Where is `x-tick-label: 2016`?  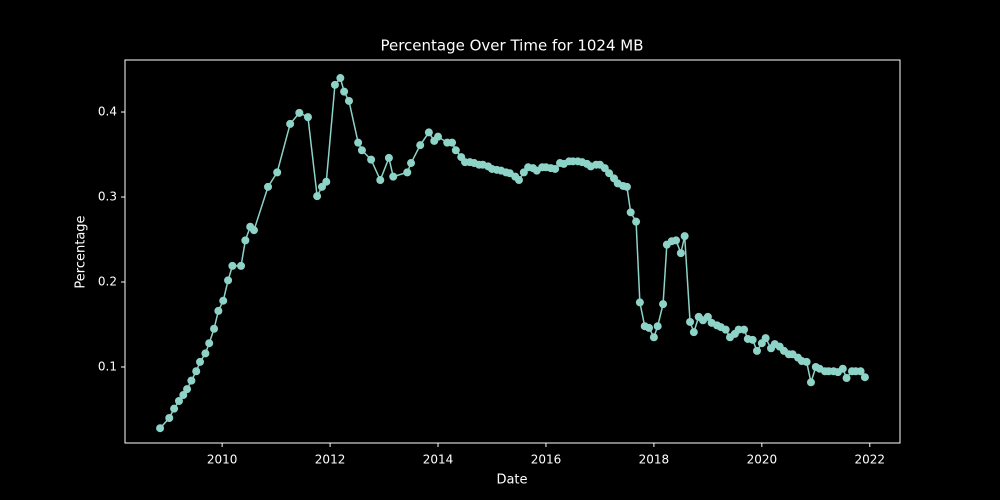
x-tick-label: 2016 is located at coordinates (546, 460).